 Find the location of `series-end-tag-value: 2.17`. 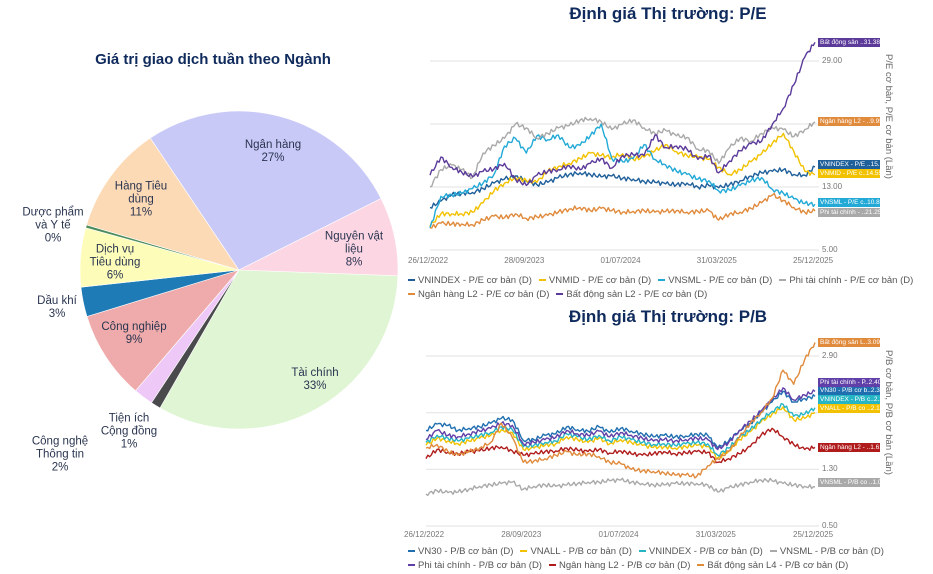

series-end-tag-value: 2.17 is located at coordinates (876, 399).